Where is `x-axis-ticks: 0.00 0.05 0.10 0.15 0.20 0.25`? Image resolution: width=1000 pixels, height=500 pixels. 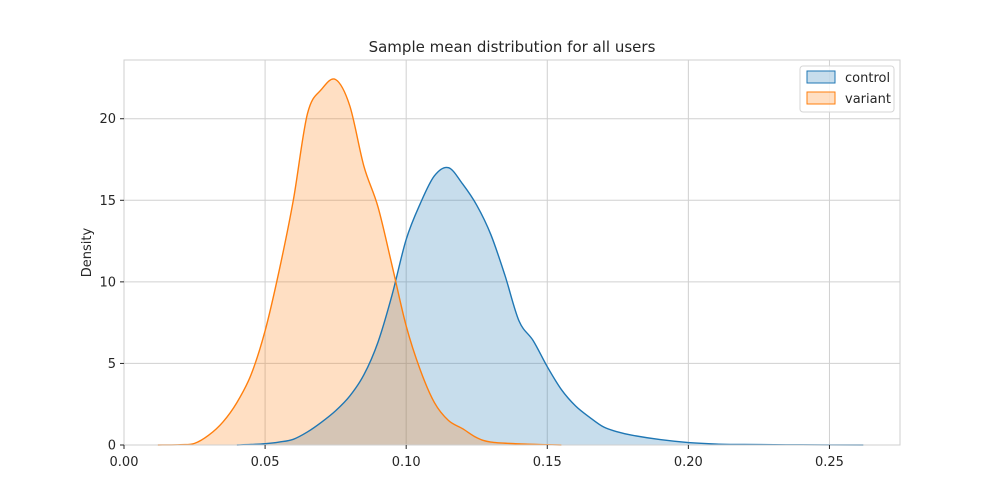
x-axis-ticks: 0.00 0.05 0.10 0.15 0.20 0.25 is located at coordinates (477, 457).